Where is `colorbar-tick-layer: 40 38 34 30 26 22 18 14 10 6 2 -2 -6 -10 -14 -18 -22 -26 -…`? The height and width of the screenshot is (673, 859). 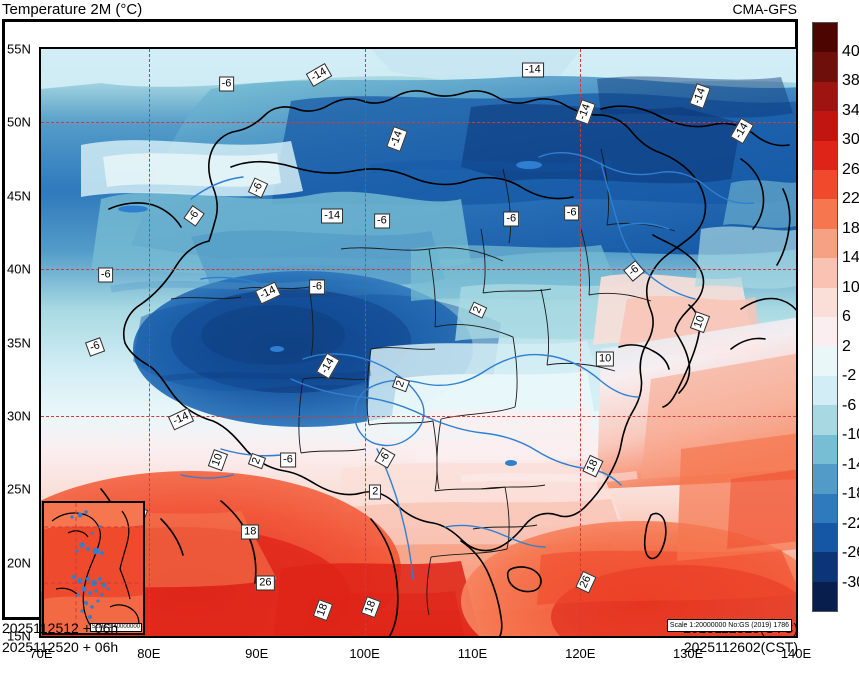
colorbar-tick-layer: 40 38 34 30 26 22 18 14 10 6 2 -2 -6 -10 -14 -18 -22 -26 -… is located at coordinates (835, 317).